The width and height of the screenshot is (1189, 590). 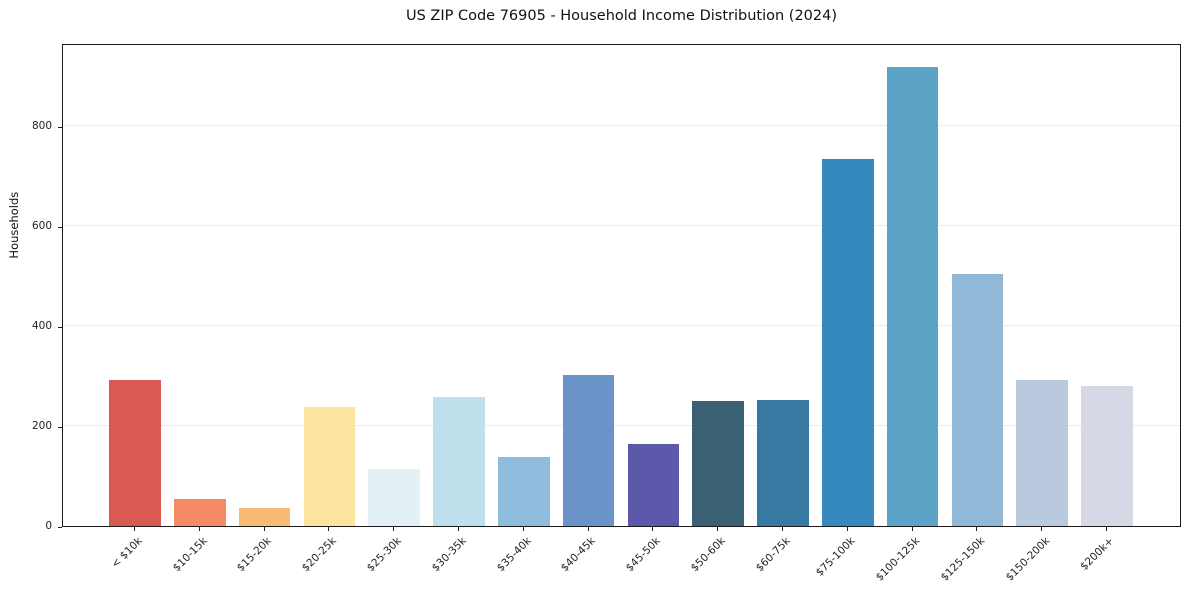 What do you see at coordinates (200, 512) in the screenshot?
I see `bar-$10-15k` at bounding box center [200, 512].